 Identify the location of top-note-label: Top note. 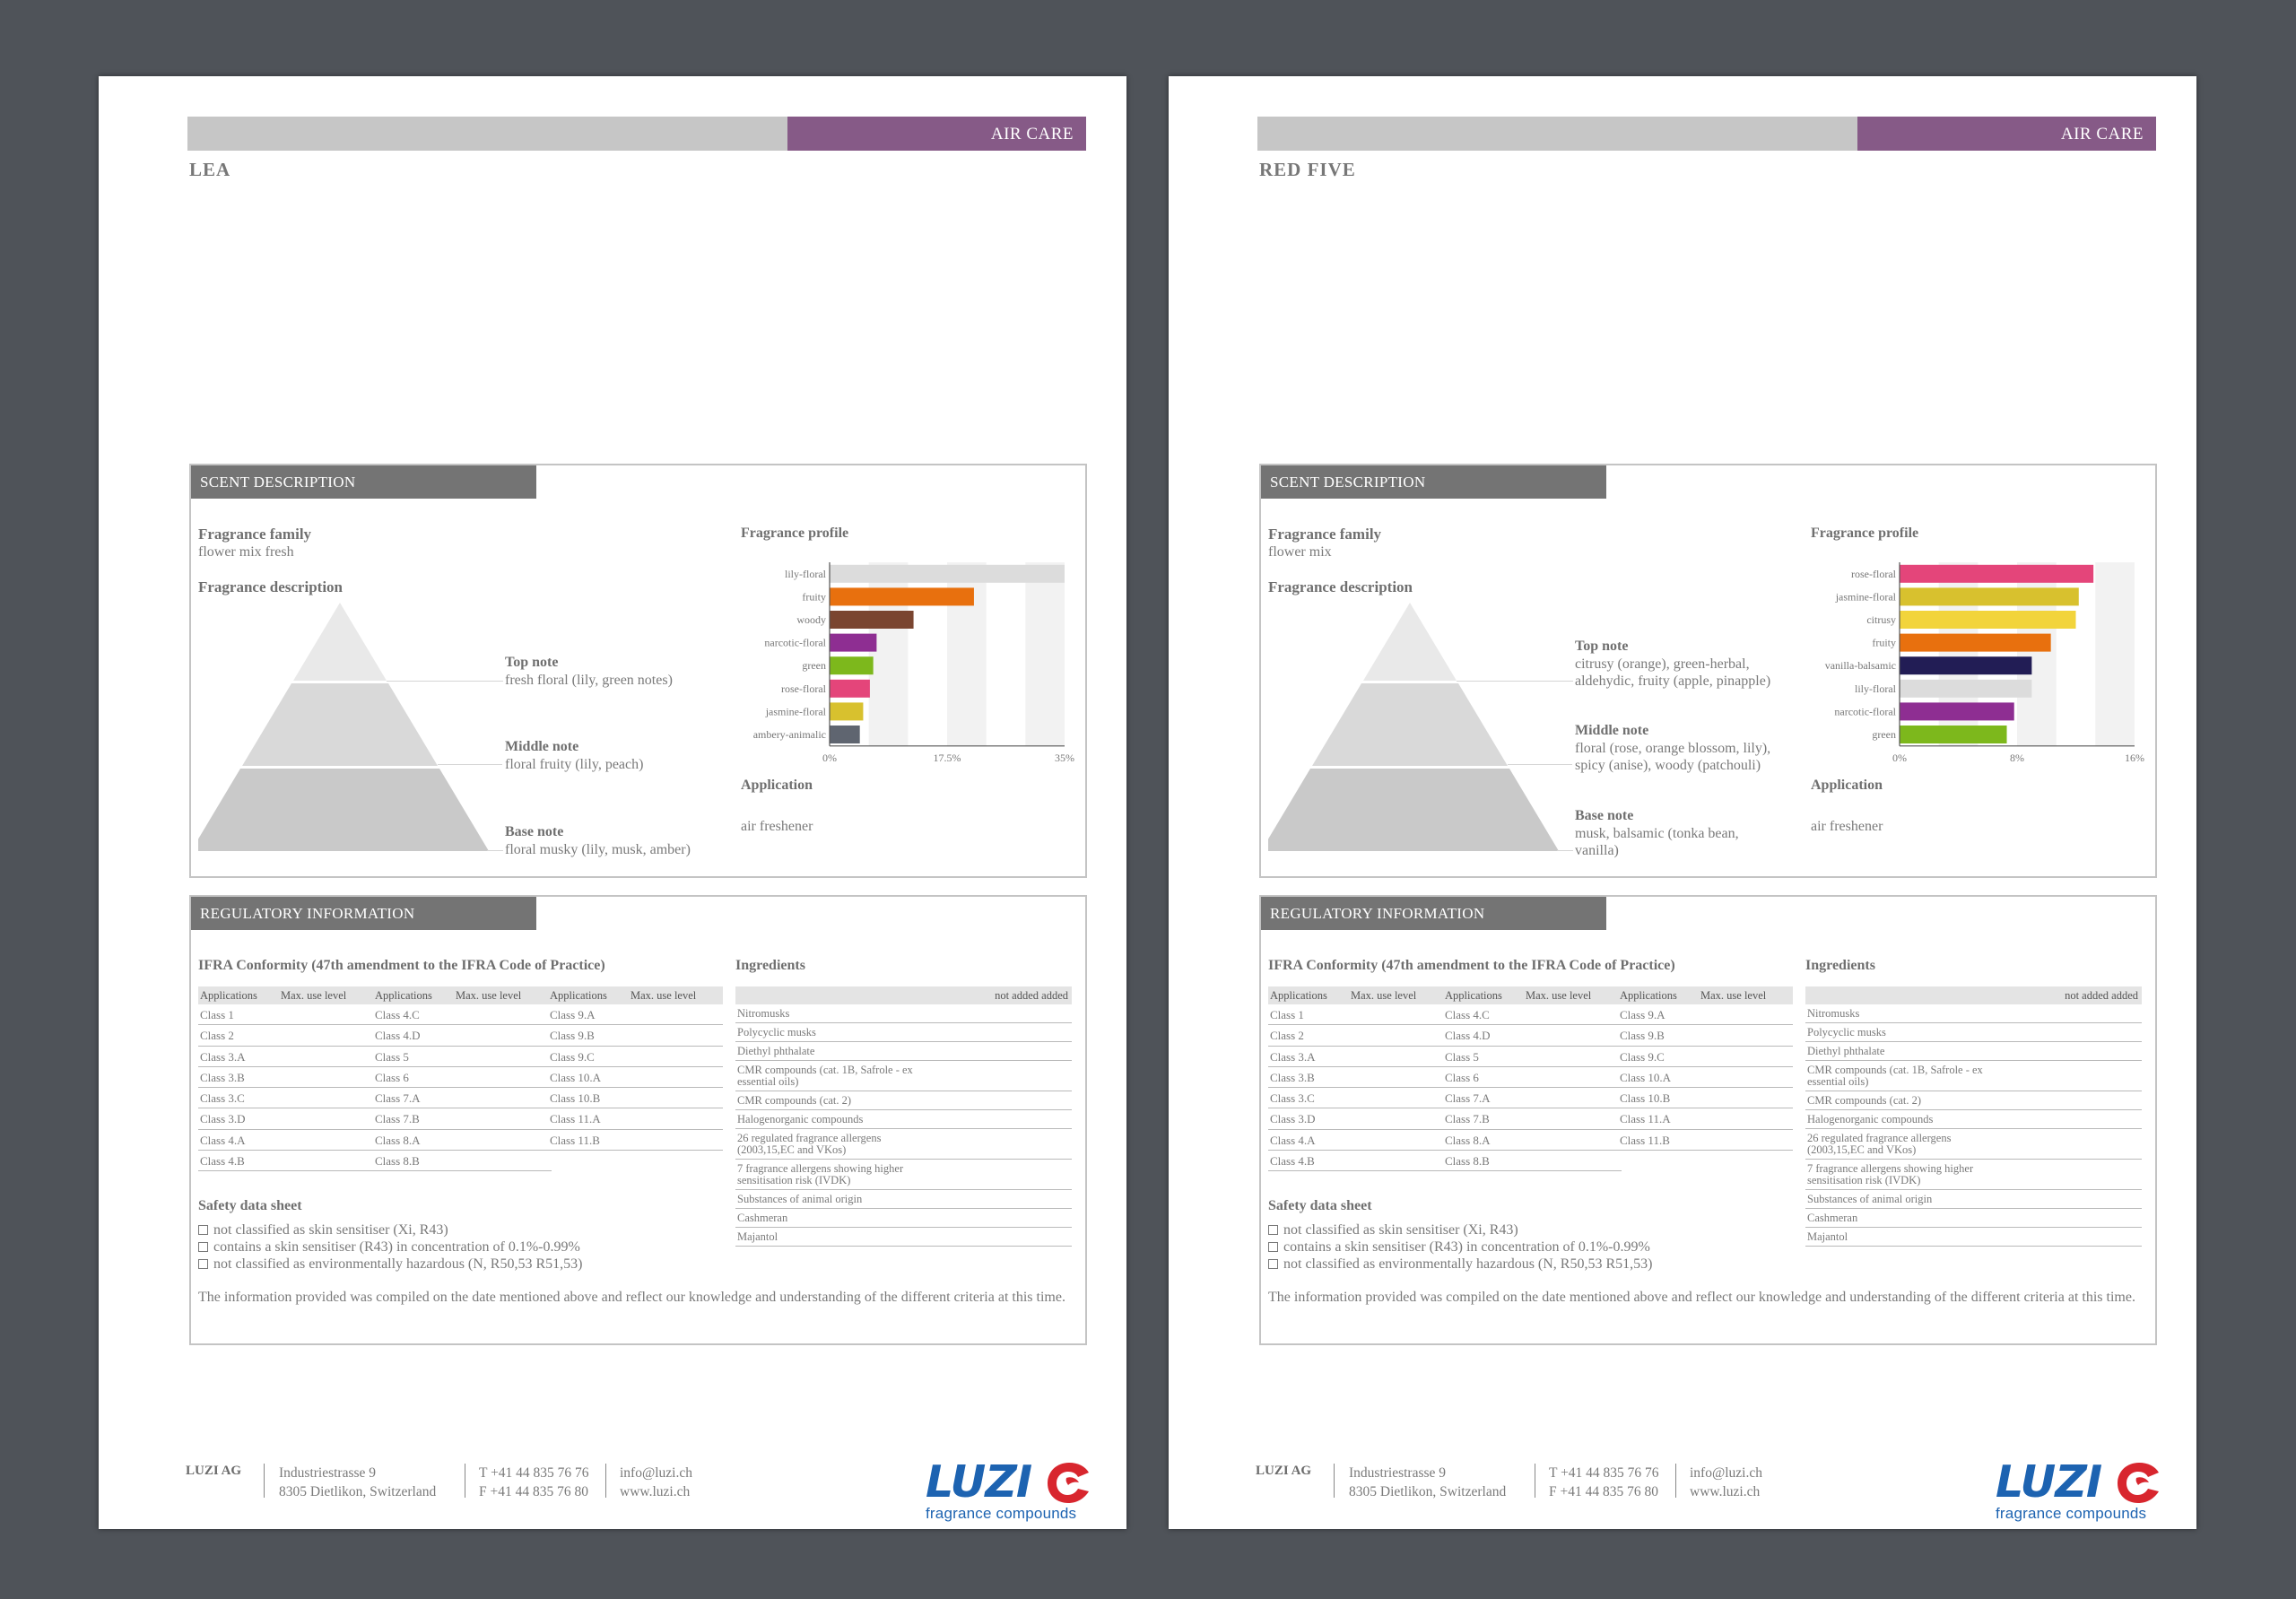
(532, 663).